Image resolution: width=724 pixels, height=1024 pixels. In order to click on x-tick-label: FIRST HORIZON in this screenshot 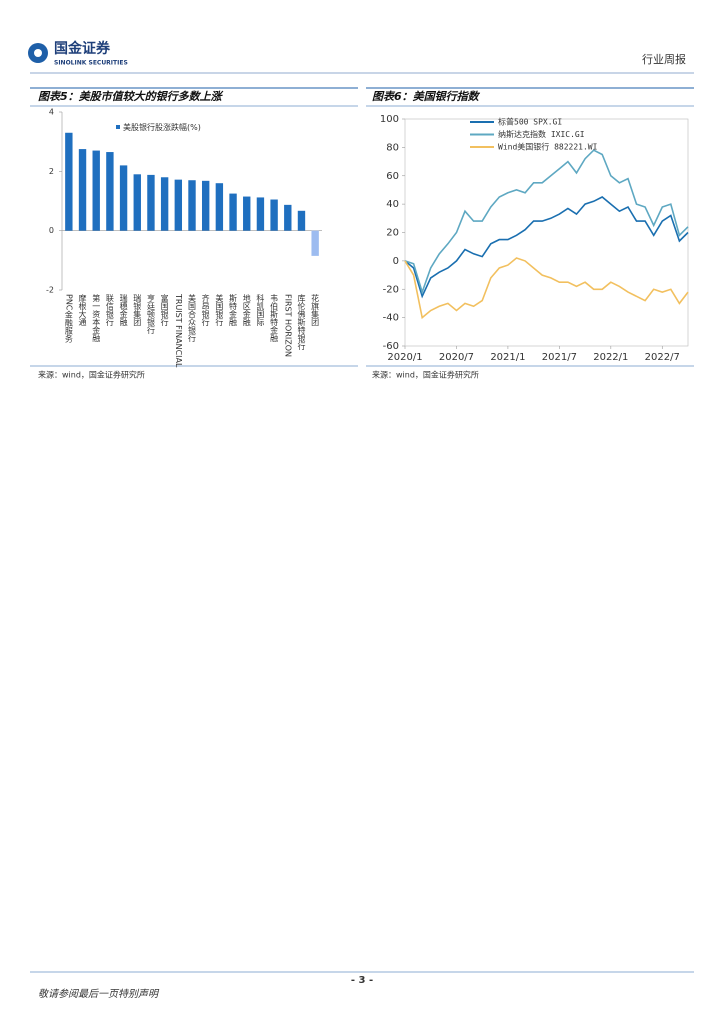, I will do `click(287, 325)`.